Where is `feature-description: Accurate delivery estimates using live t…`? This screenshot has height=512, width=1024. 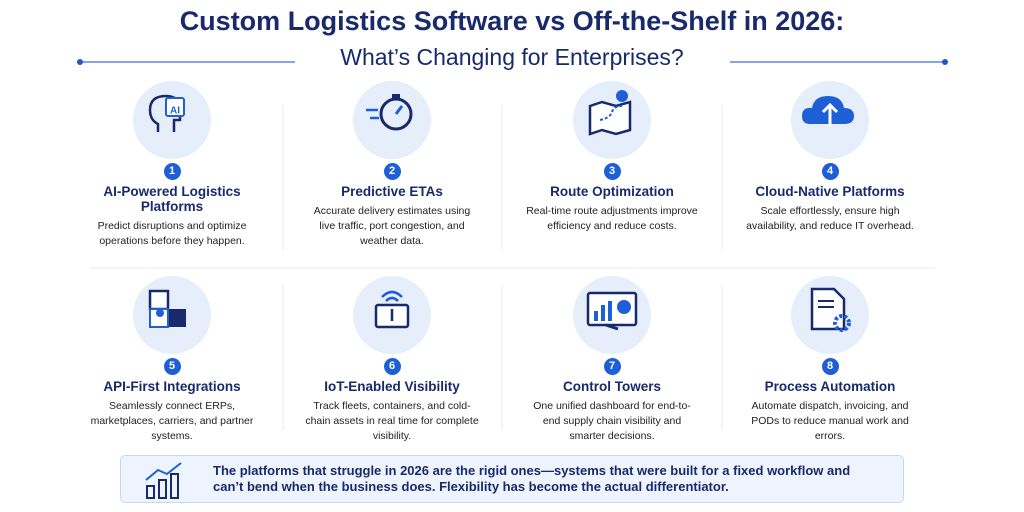 feature-description: Accurate delivery estimates using live t… is located at coordinates (392, 226).